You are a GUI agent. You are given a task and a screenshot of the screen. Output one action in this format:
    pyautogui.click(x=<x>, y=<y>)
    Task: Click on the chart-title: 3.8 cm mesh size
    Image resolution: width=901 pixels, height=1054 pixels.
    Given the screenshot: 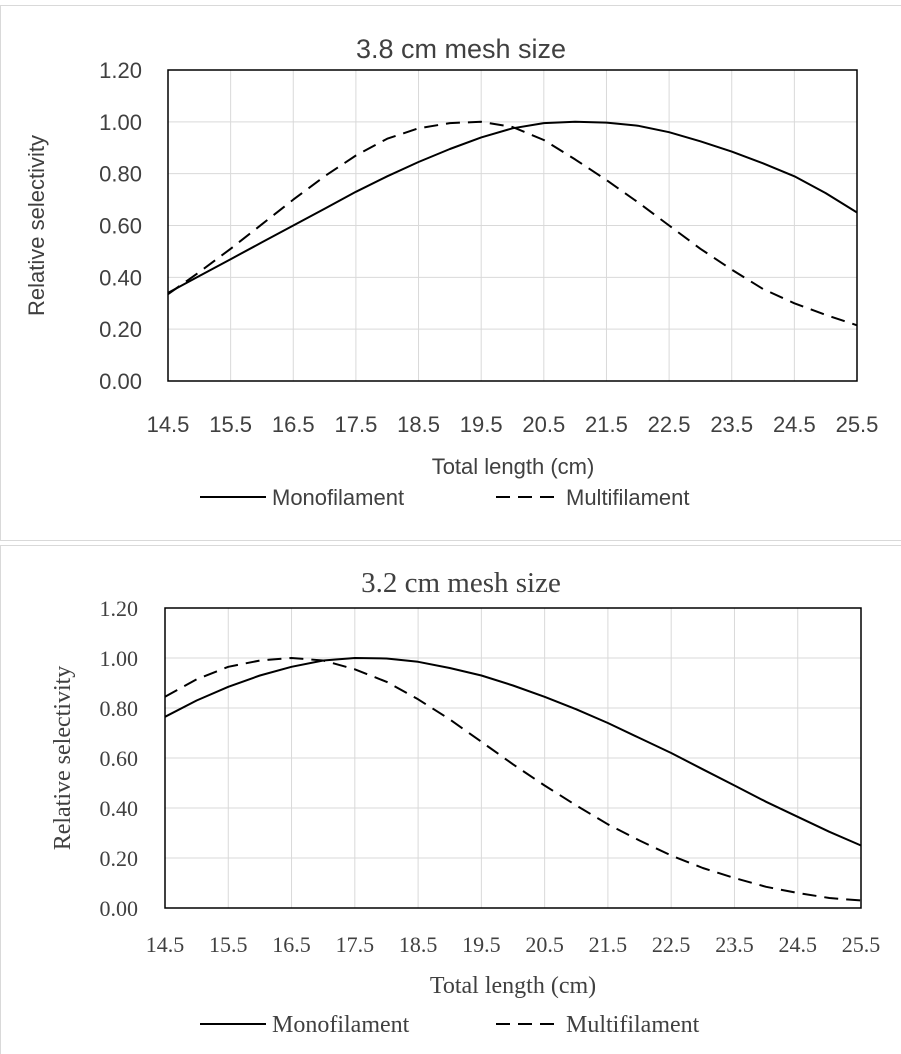 What is the action you would take?
    pyautogui.click(x=461, y=49)
    